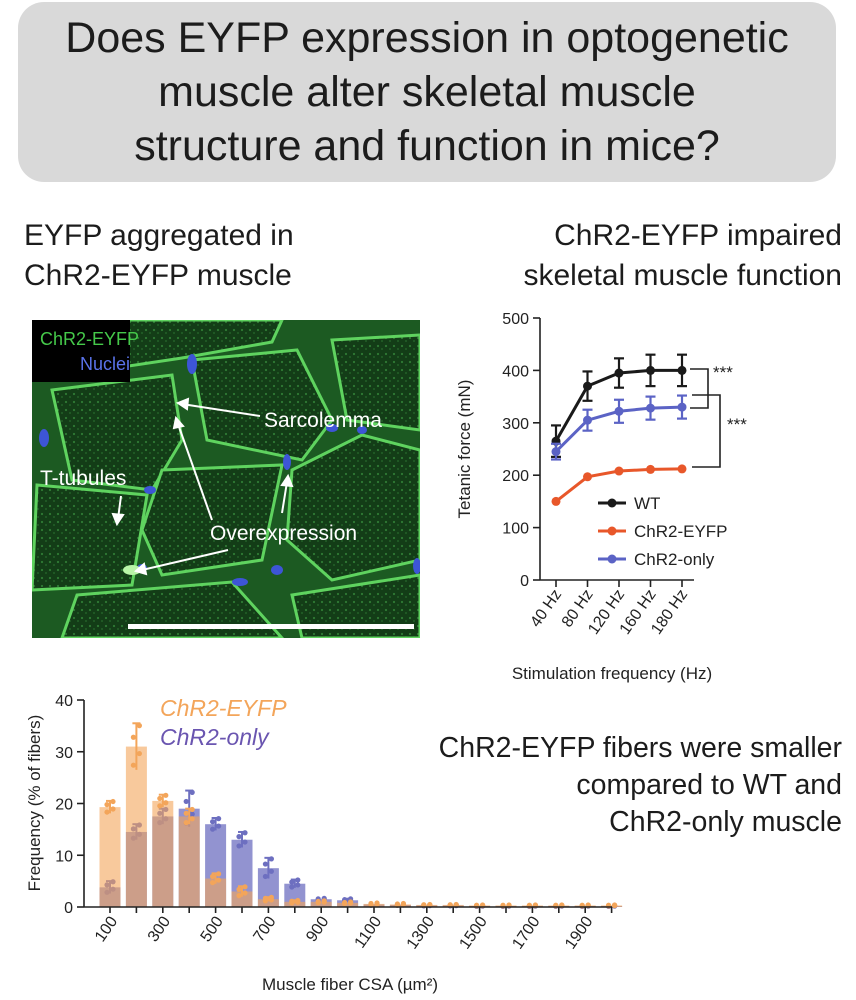  Describe the element at coordinates (68, 908) in the screenshot. I see `histogram-y-tick-label: 0` at that location.